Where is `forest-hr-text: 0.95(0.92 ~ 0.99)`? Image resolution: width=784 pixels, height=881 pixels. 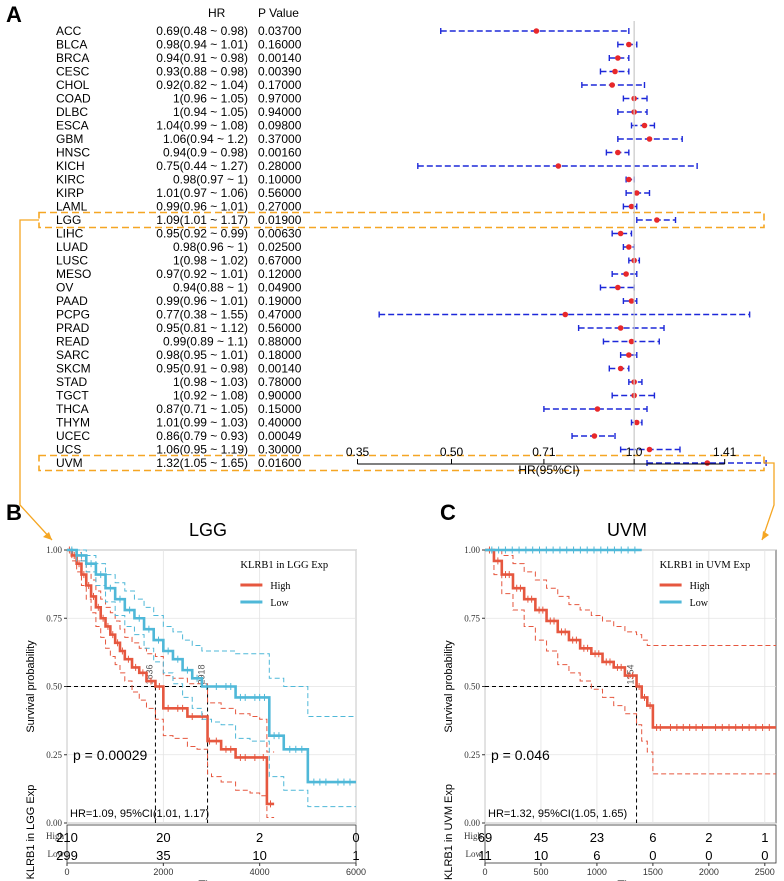 forest-hr-text: 0.95(0.92 ~ 0.99) is located at coordinates (202, 234).